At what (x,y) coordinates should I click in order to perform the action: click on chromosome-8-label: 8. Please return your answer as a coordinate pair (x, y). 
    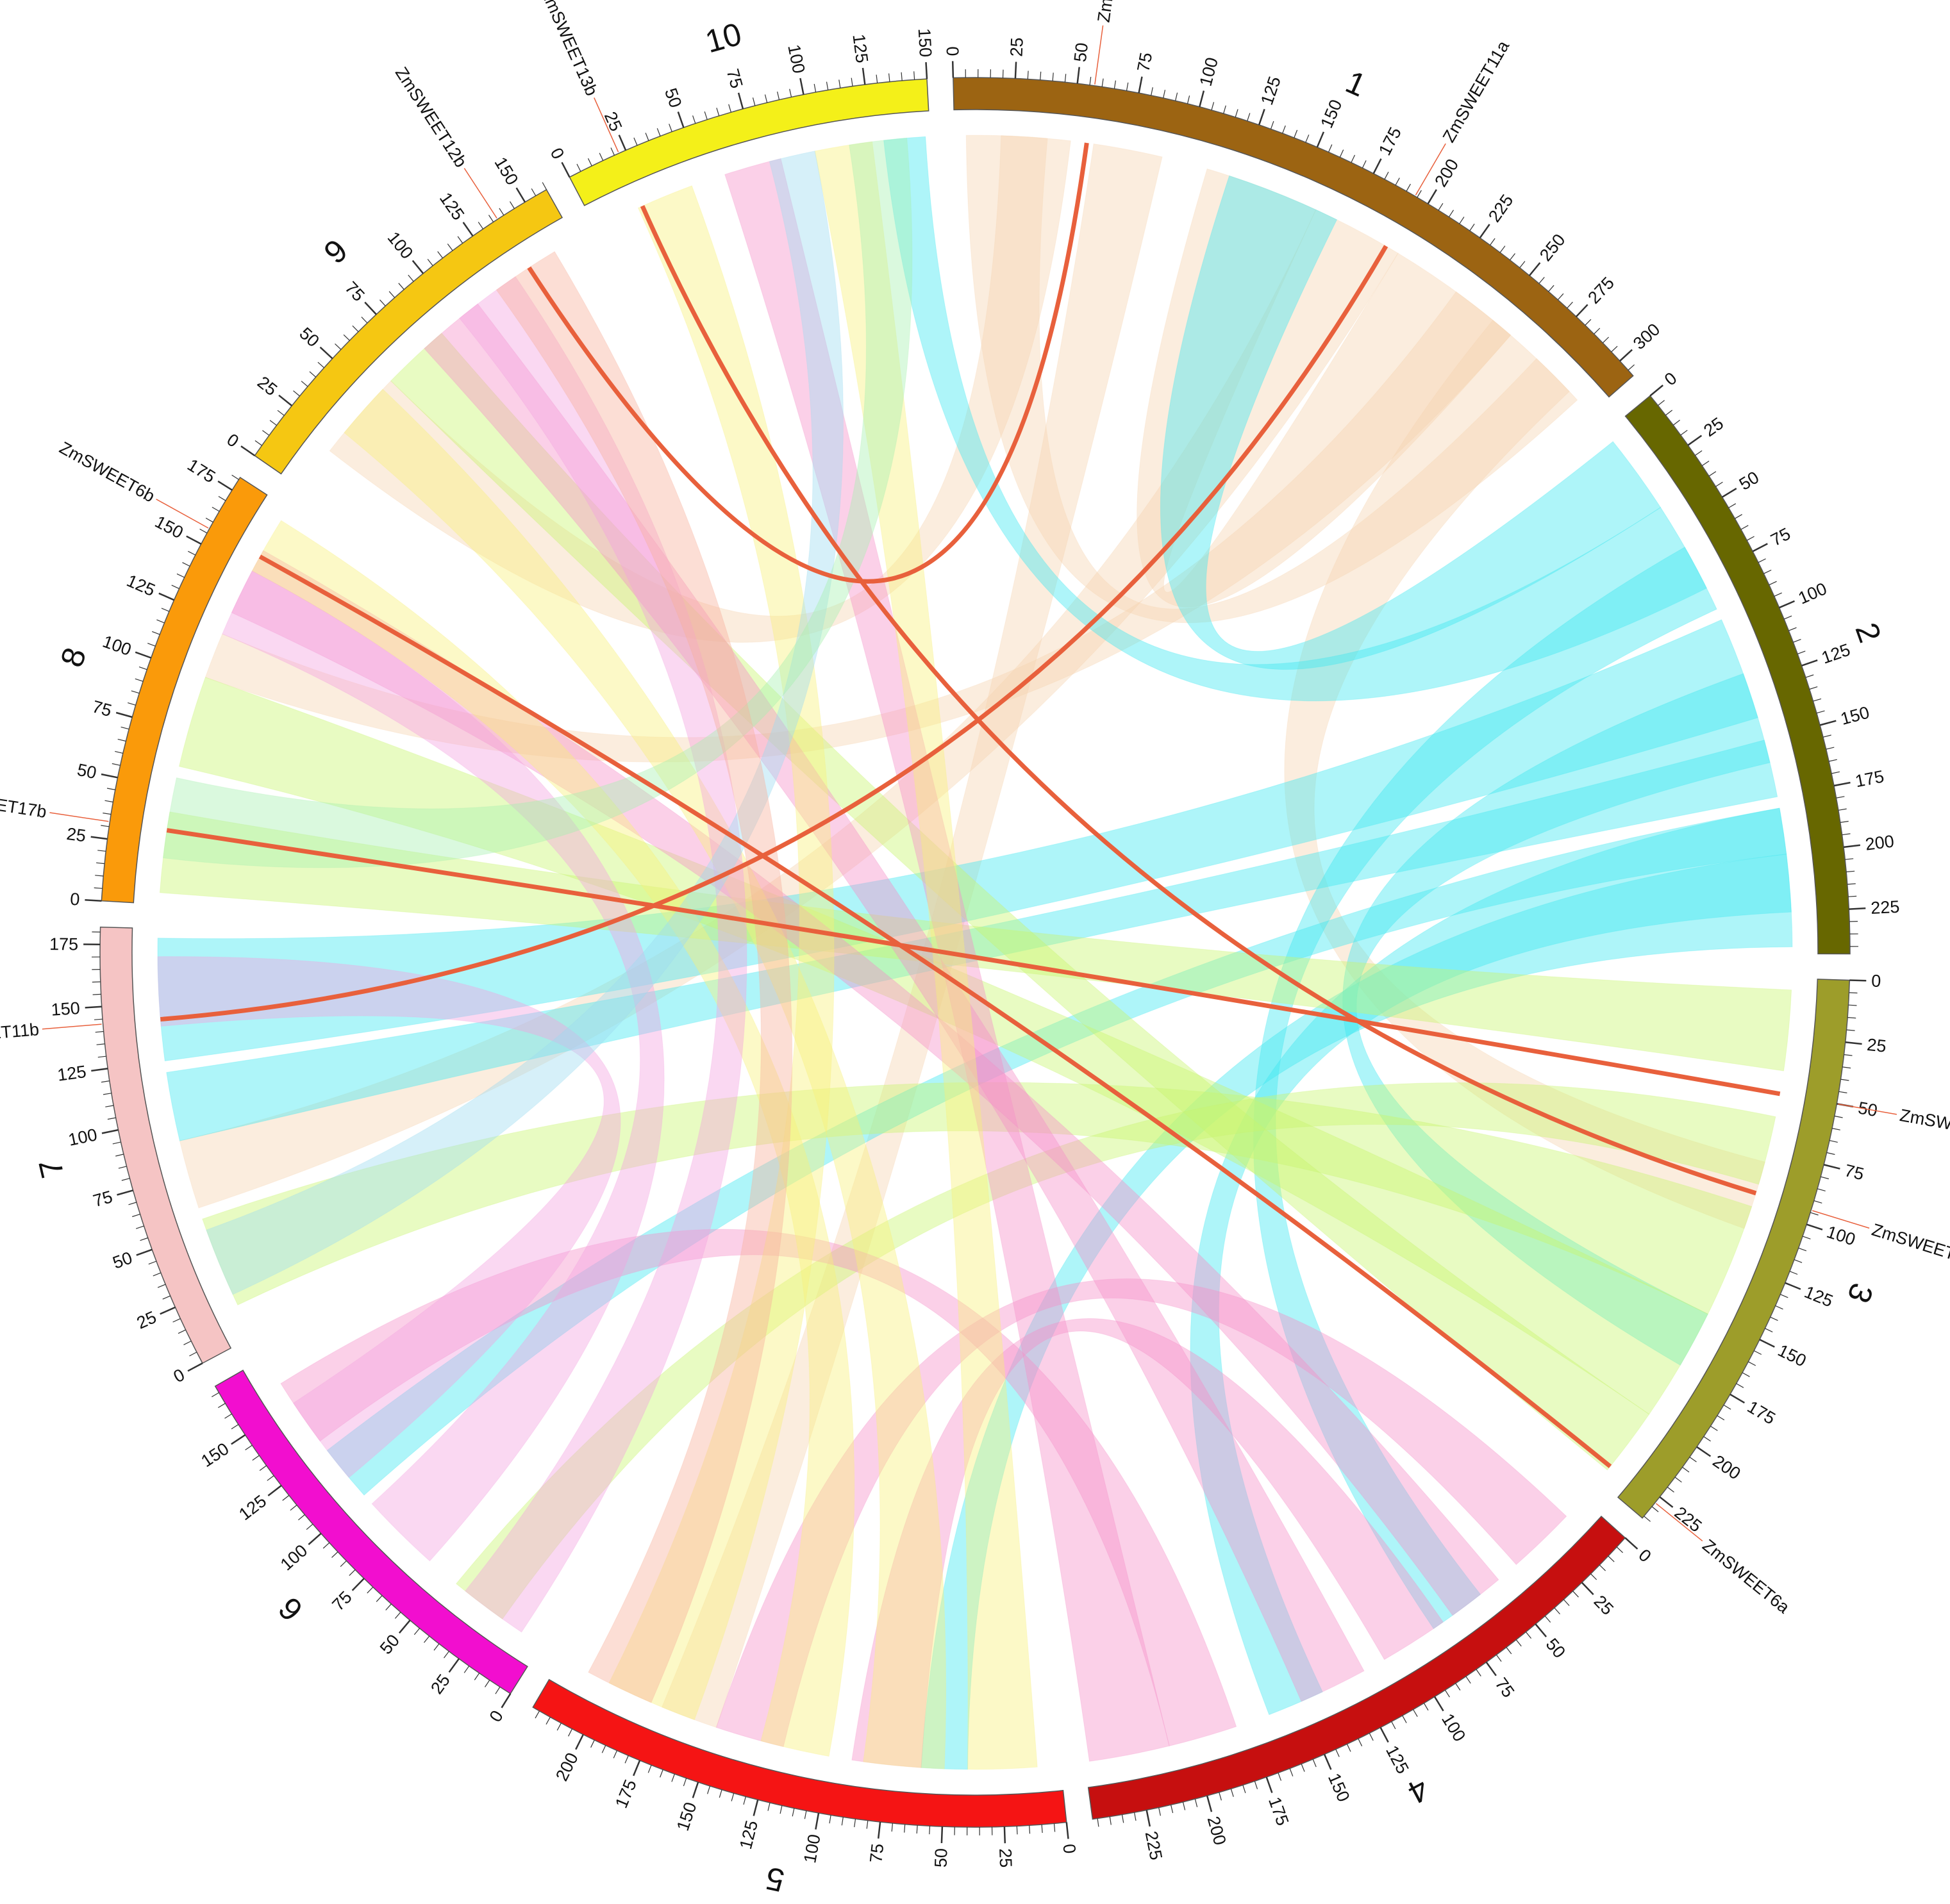
    Looking at the image, I should click on (73, 657).